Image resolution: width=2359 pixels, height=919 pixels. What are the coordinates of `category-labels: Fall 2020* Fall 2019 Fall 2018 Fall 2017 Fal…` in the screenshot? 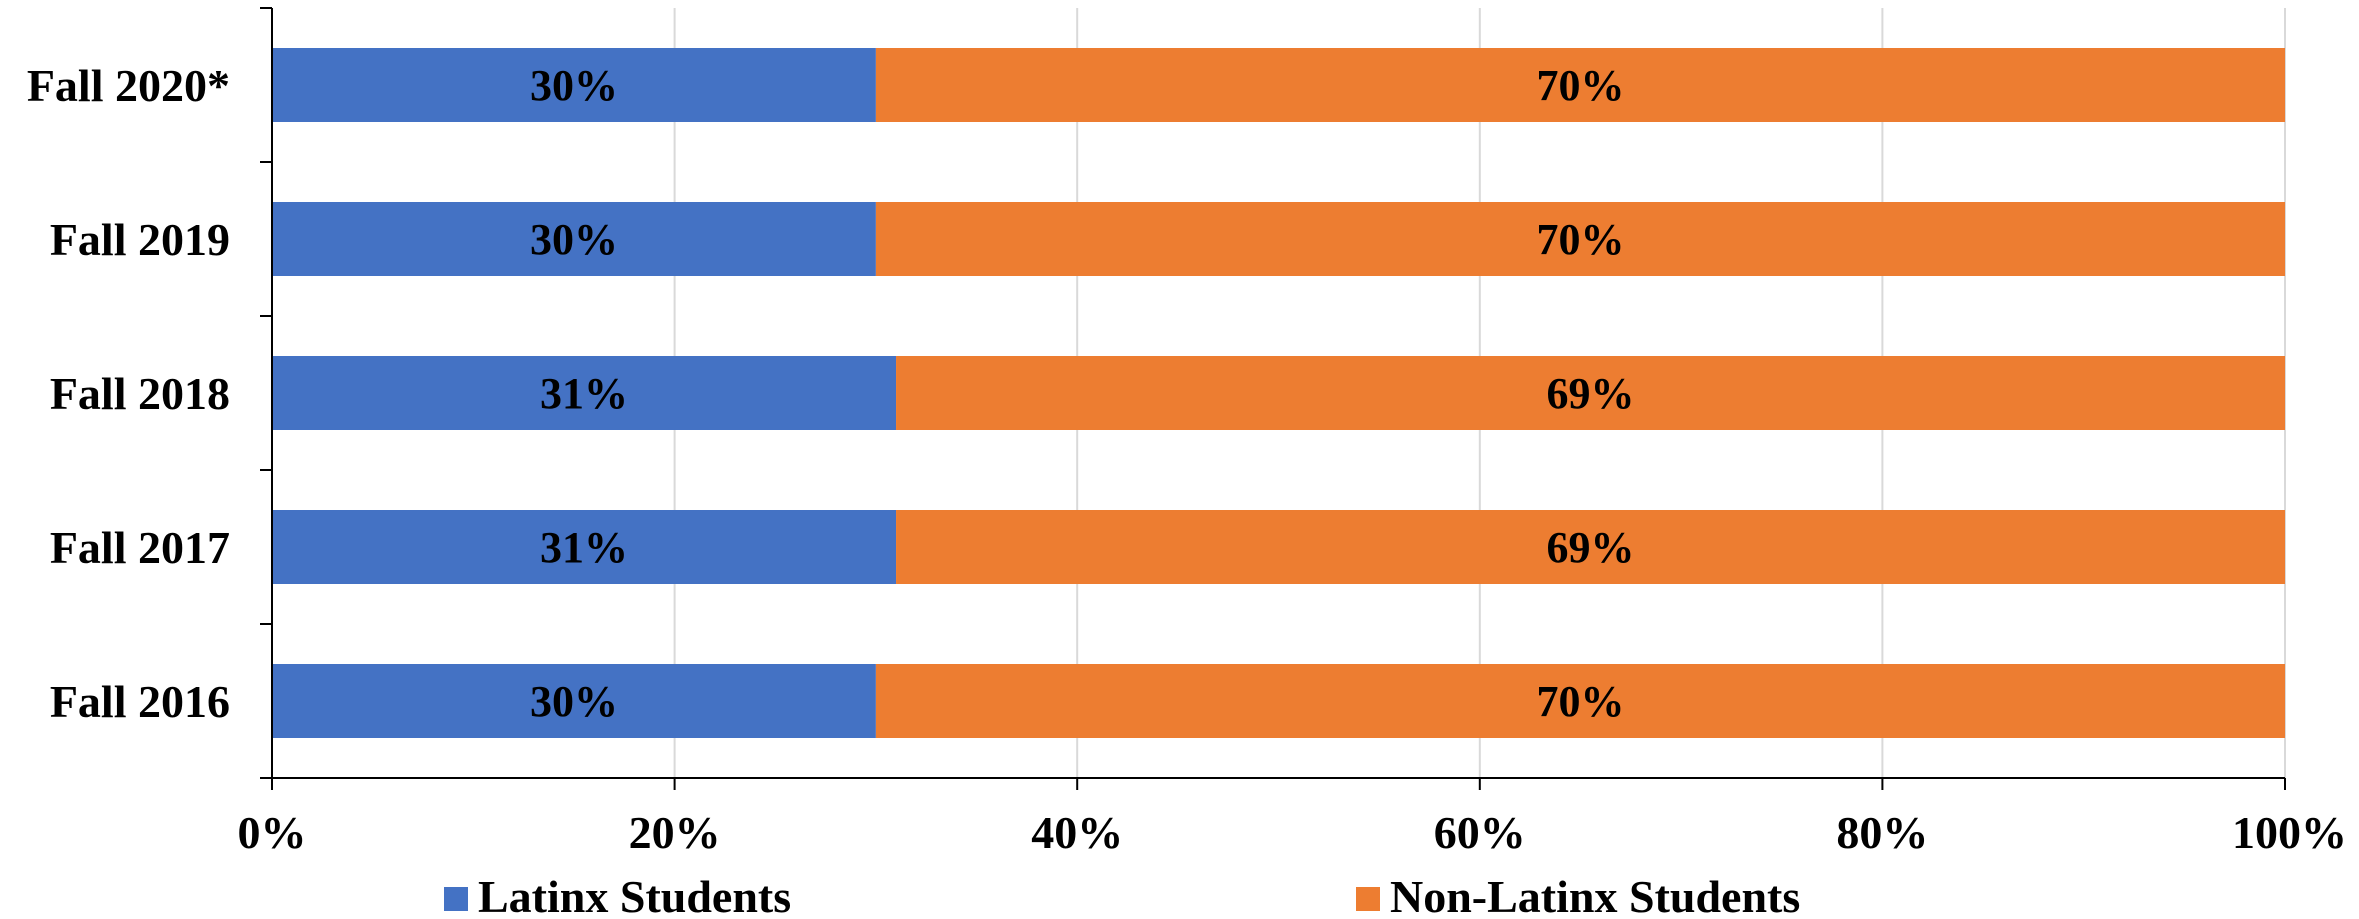 It's located at (128, 393).